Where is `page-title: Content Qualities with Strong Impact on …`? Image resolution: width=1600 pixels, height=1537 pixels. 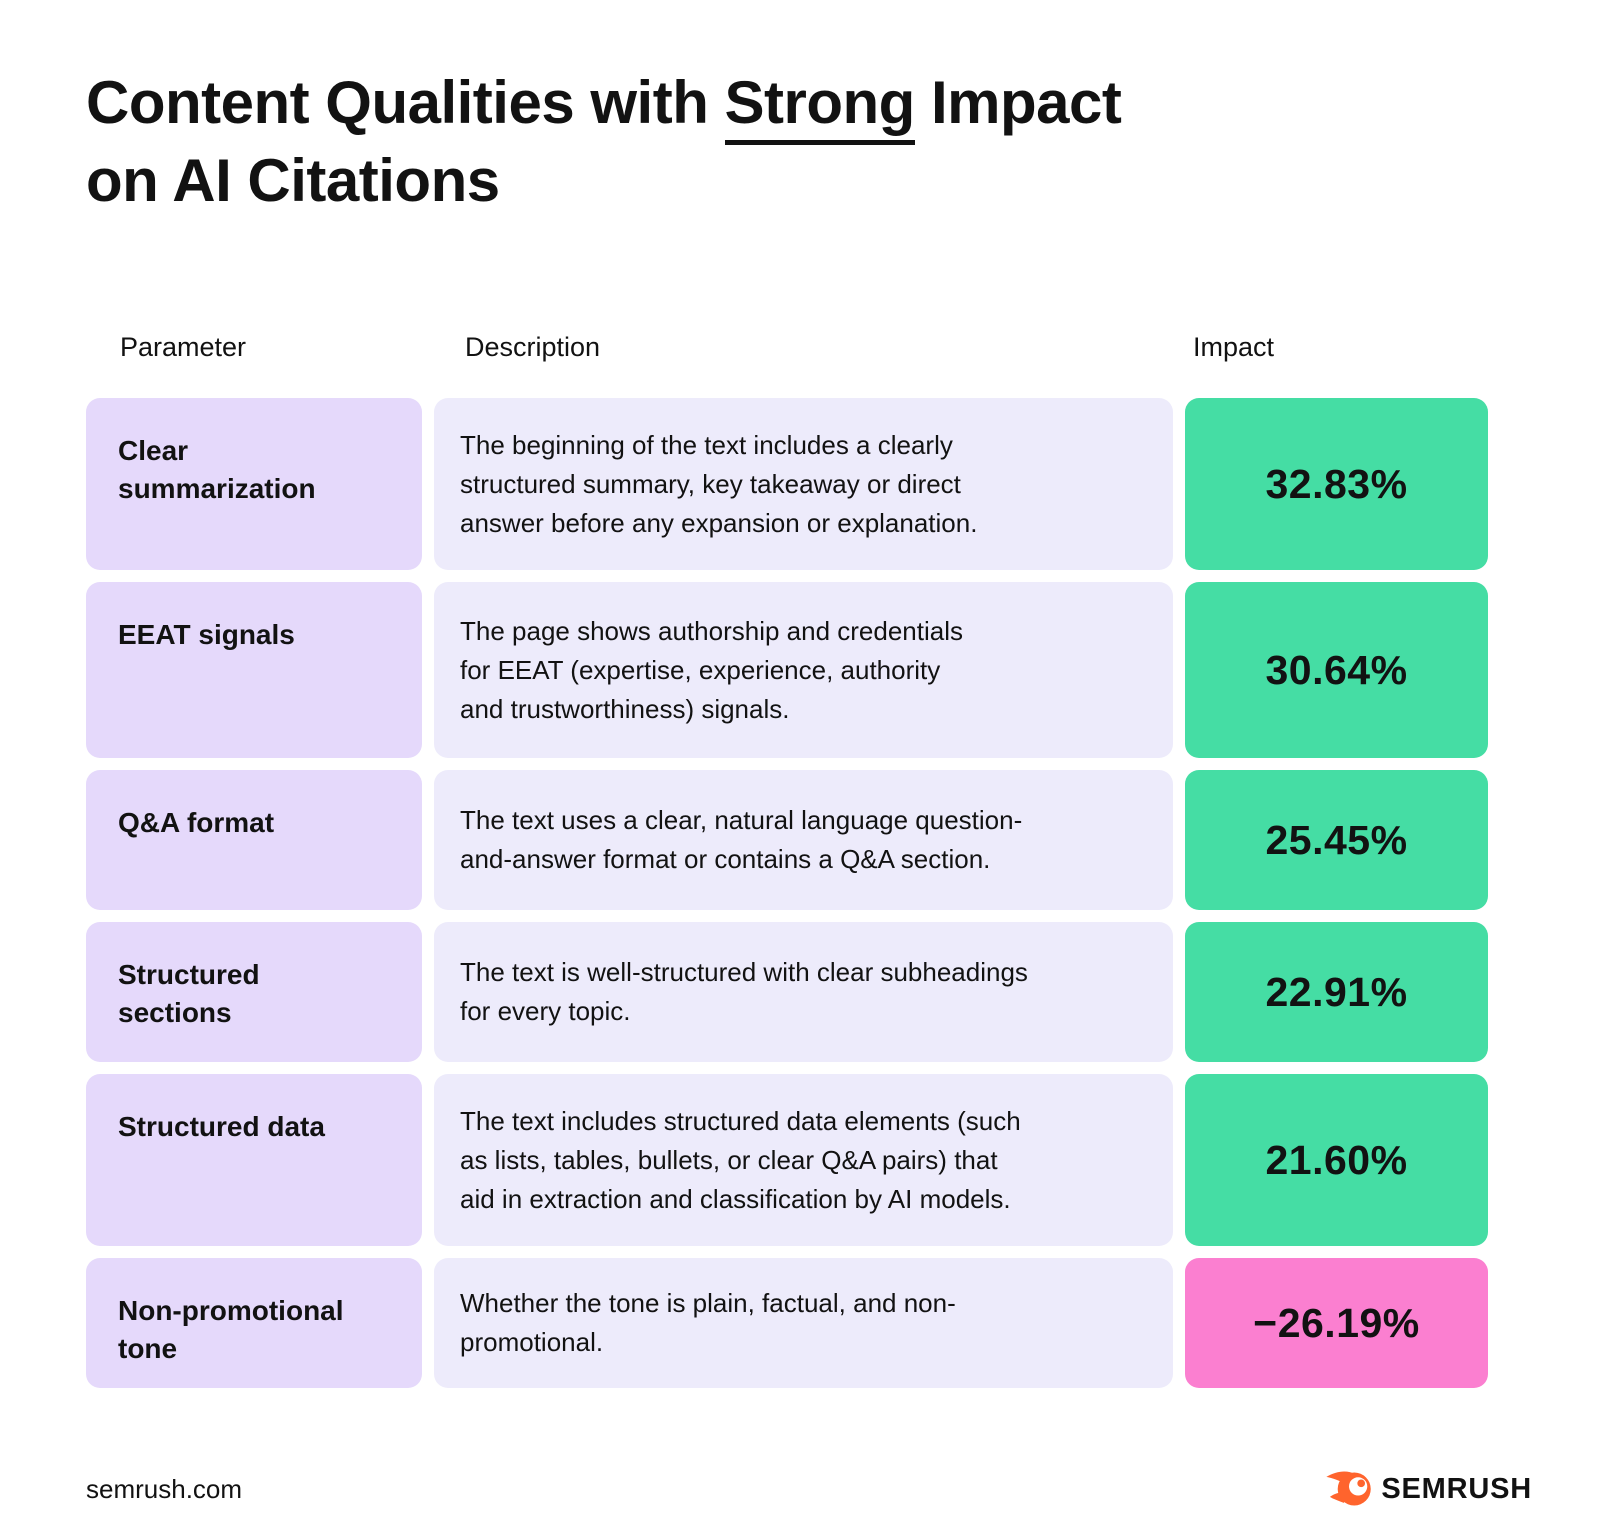 page-title: Content Qualities with Strong Impact on … is located at coordinates (604, 142).